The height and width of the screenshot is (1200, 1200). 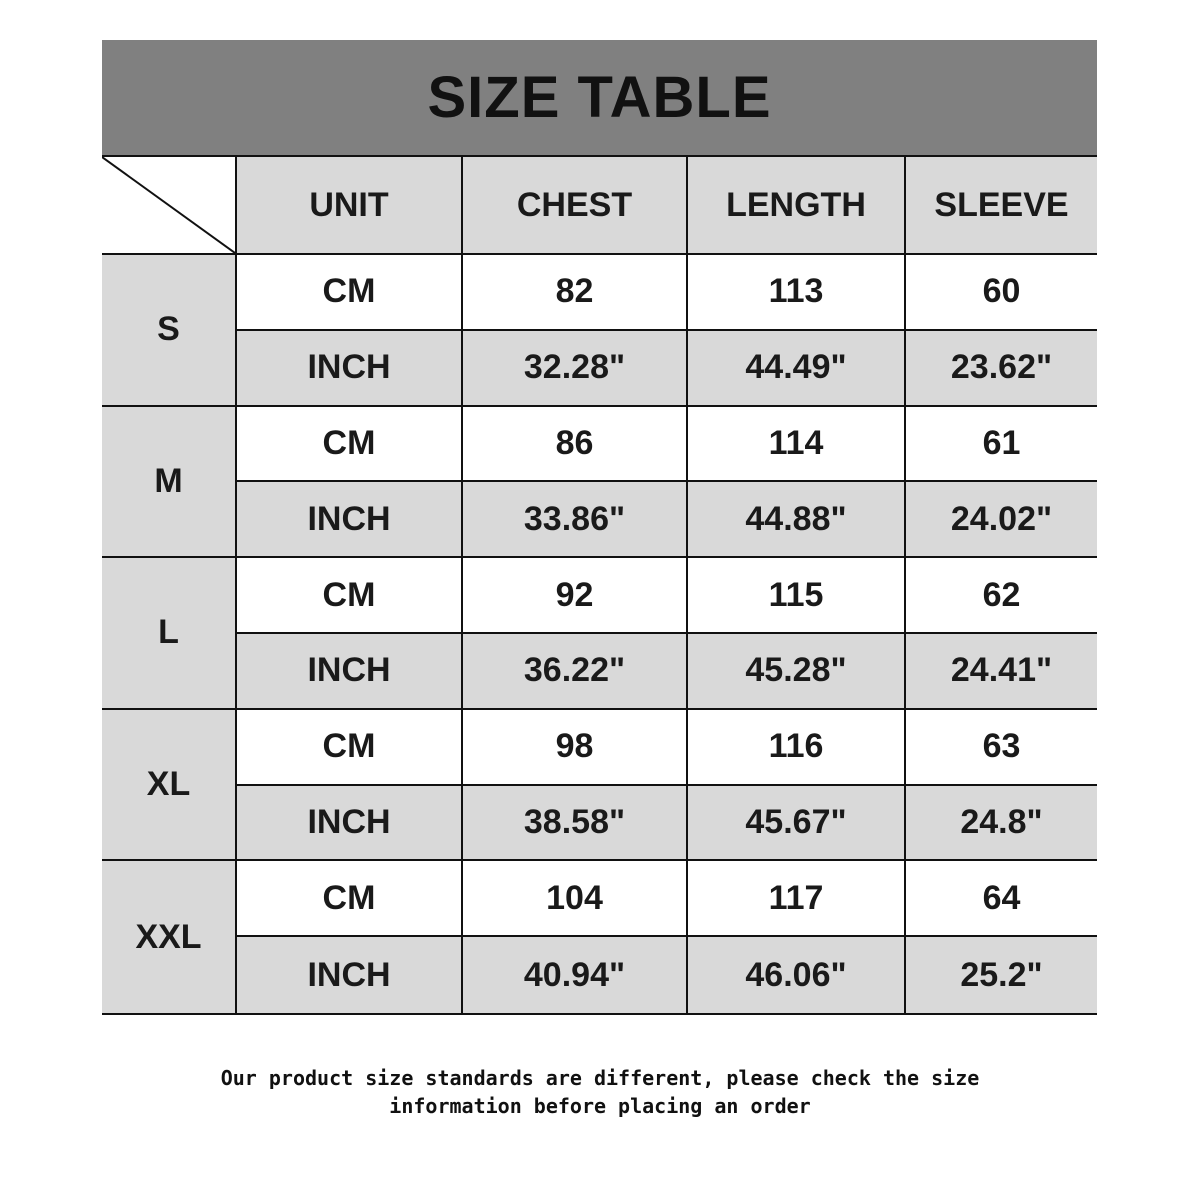 I want to click on header-length: LENGTH, so click(x=797, y=206).